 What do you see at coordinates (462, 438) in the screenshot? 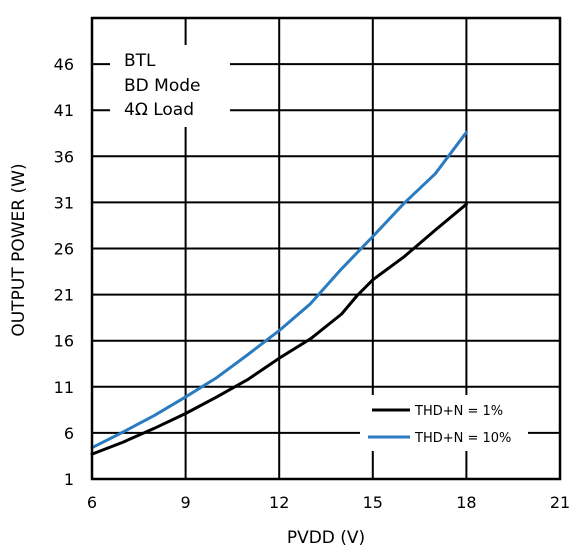
I see `legend-label-2: THD+N = 10%` at bounding box center [462, 438].